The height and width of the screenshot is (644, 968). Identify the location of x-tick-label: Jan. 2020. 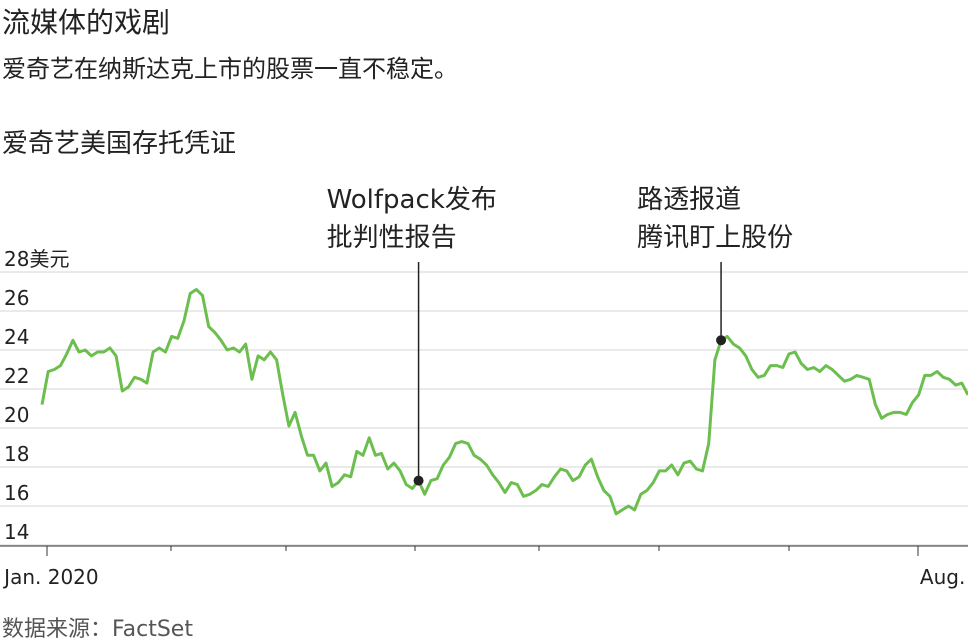
(50, 577).